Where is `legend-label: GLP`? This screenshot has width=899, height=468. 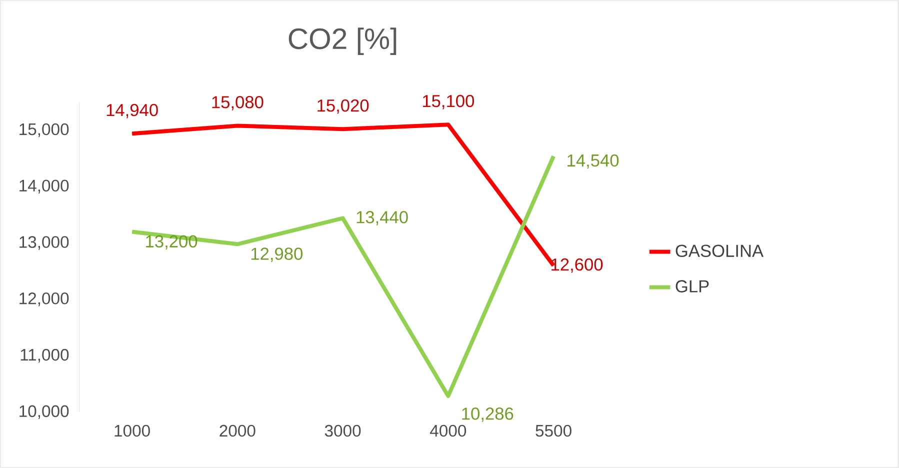
legend-label: GLP is located at coordinates (692, 286).